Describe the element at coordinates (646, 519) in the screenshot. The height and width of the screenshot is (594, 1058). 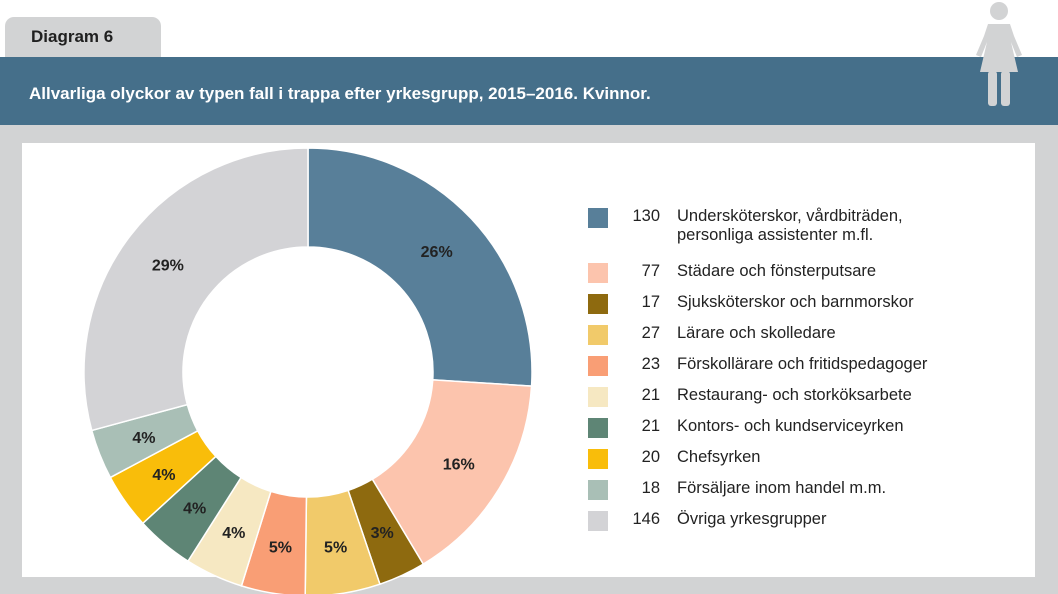
I see `legend-count: 146` at that location.